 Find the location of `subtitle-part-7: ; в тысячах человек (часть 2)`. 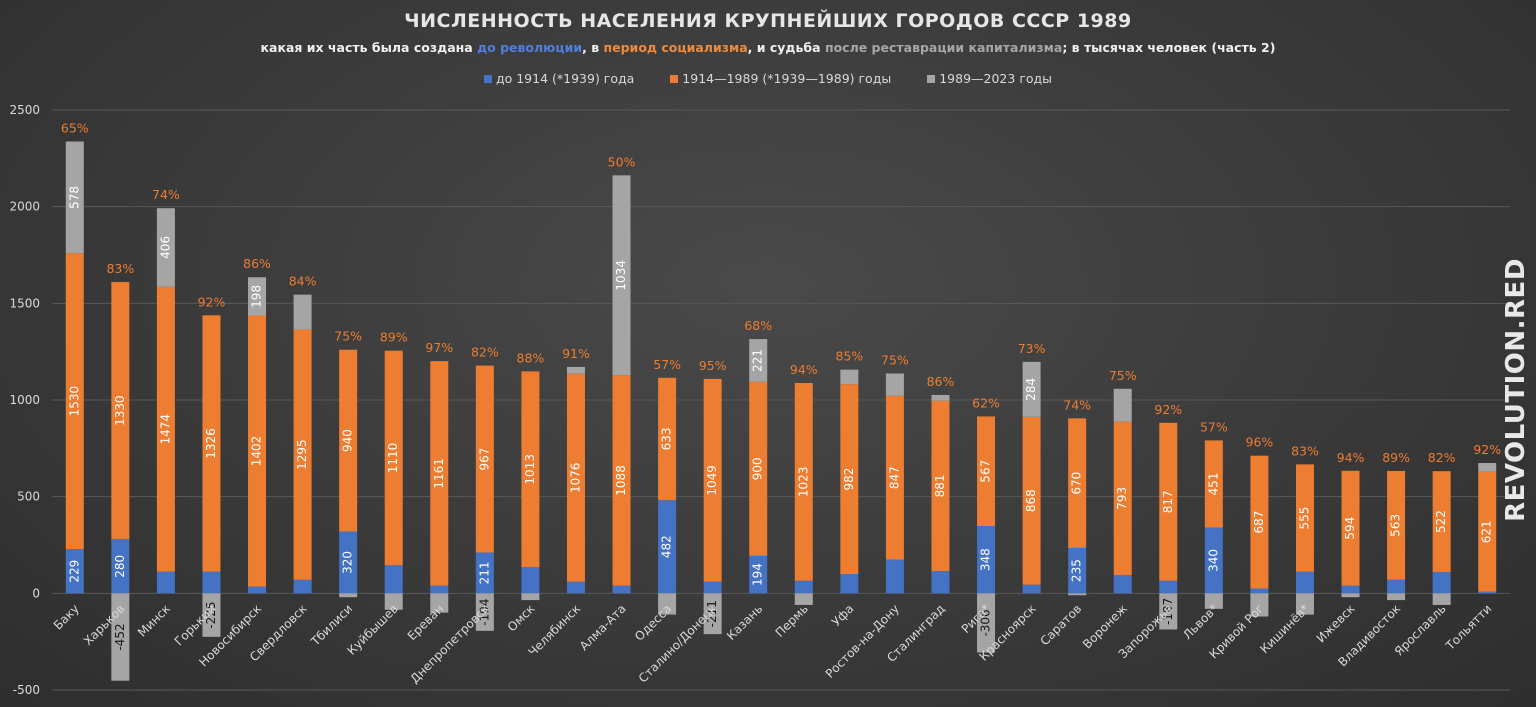

subtitle-part-7: ; в тысячах человек (часть 2) is located at coordinates (1169, 47).